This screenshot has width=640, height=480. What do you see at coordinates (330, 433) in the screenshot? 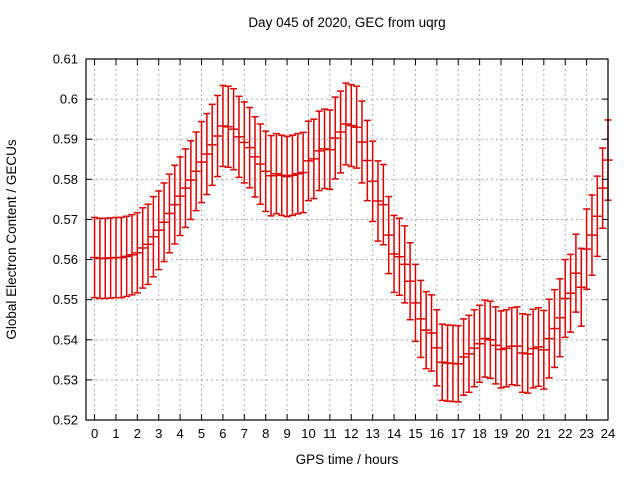
I see `x-tick-label: 11` at bounding box center [330, 433].